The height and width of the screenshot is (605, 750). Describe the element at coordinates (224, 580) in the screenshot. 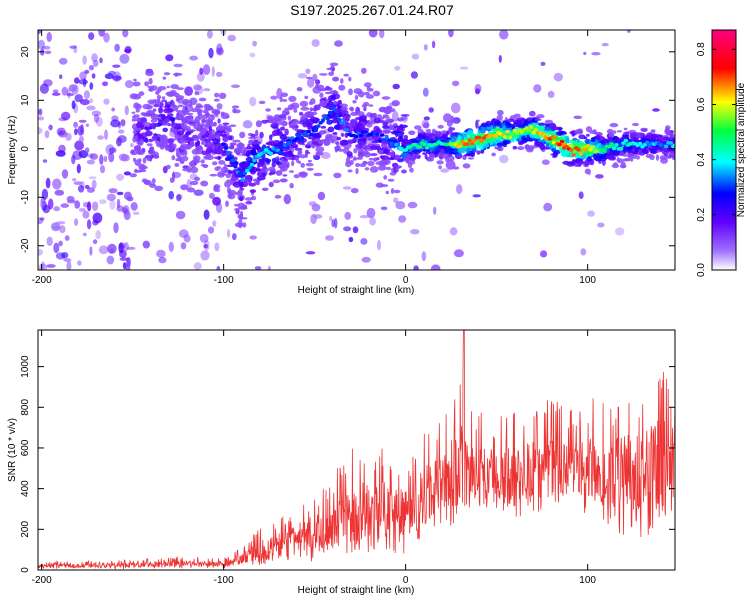

I see `snr-xtick-label: -100` at that location.